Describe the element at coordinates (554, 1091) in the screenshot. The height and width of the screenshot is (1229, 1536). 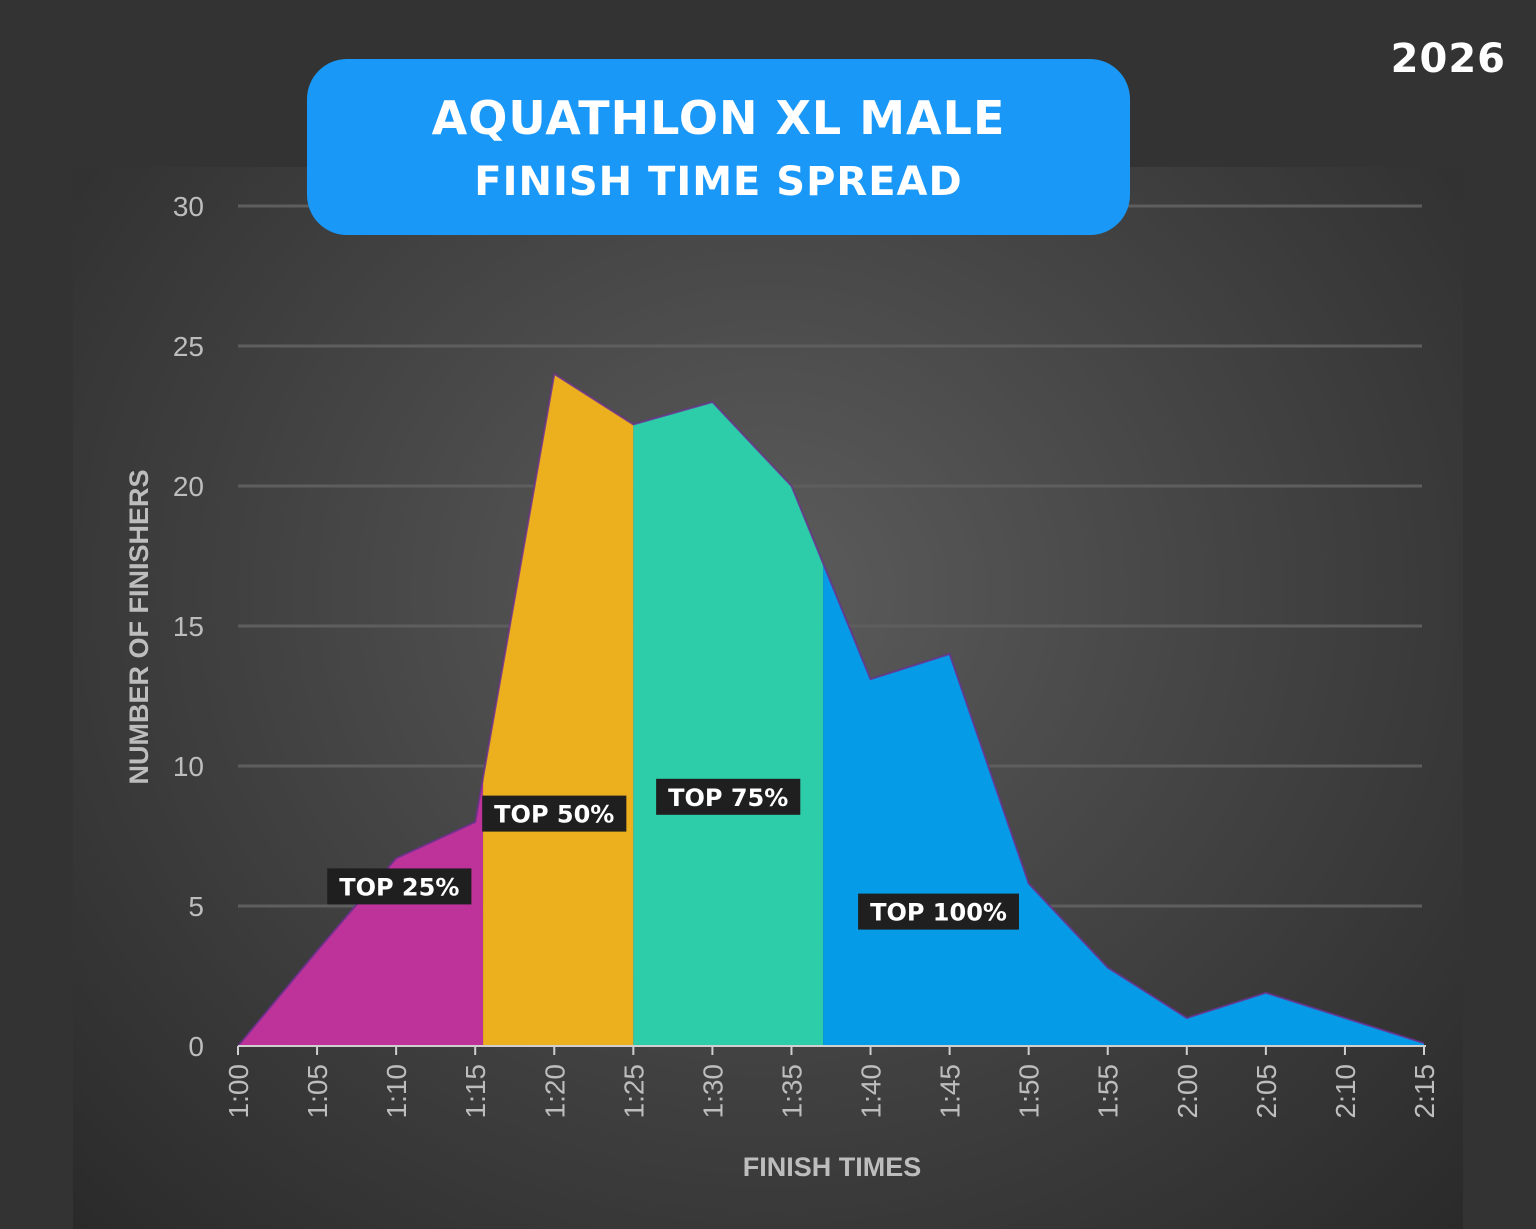
I see `x-tick-label: 1:20` at that location.